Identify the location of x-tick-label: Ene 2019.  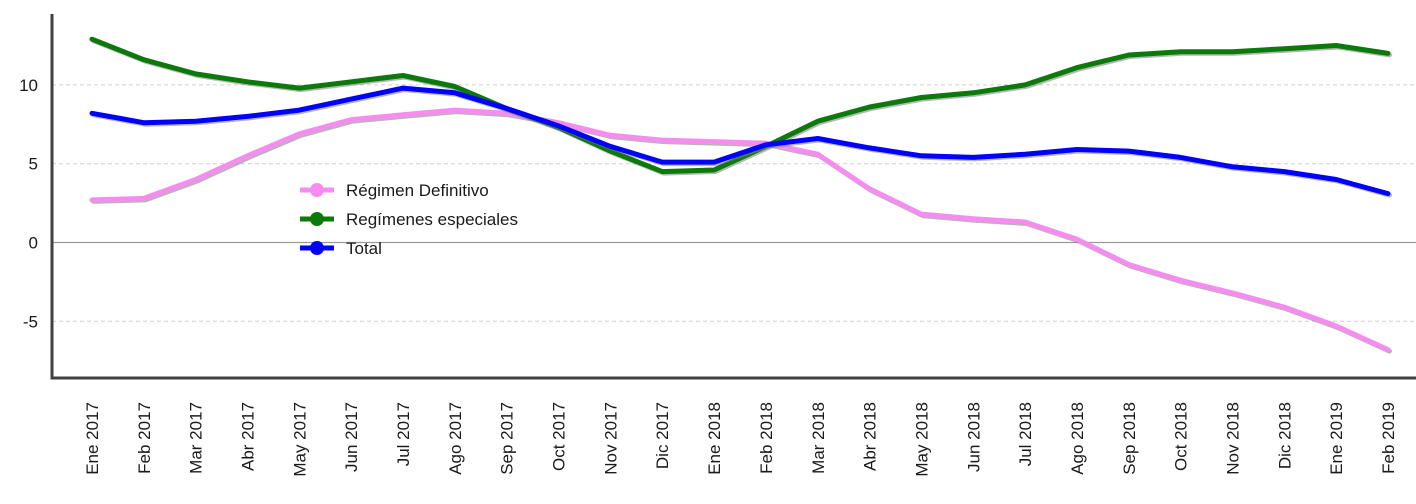
(1336, 438).